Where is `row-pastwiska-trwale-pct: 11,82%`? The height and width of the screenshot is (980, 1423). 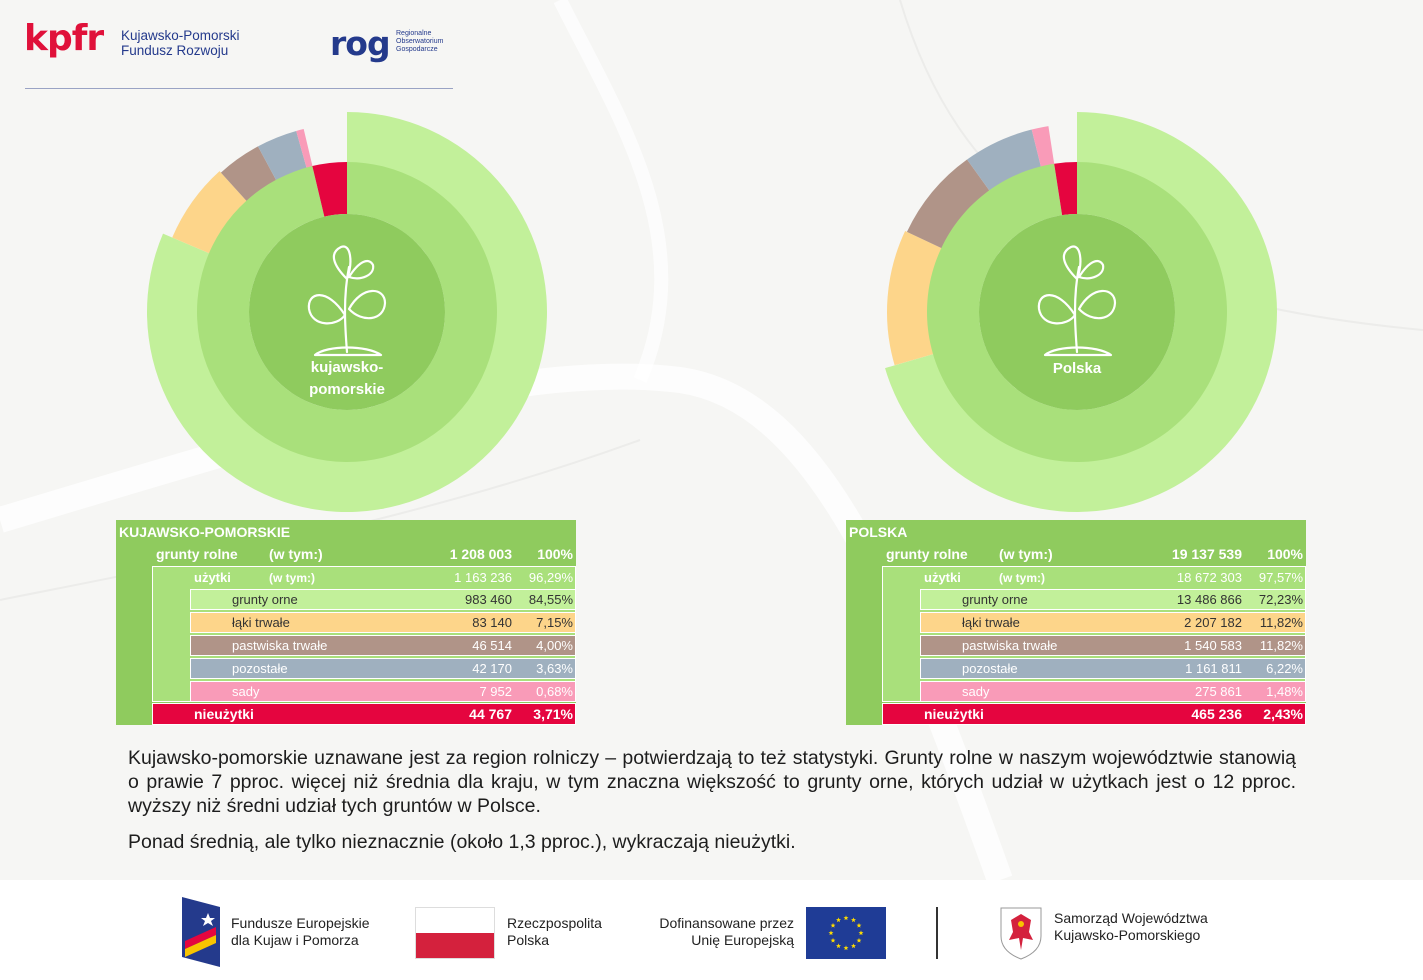
row-pastwiska-trwale-pct: 11,82% is located at coordinates (1281, 645).